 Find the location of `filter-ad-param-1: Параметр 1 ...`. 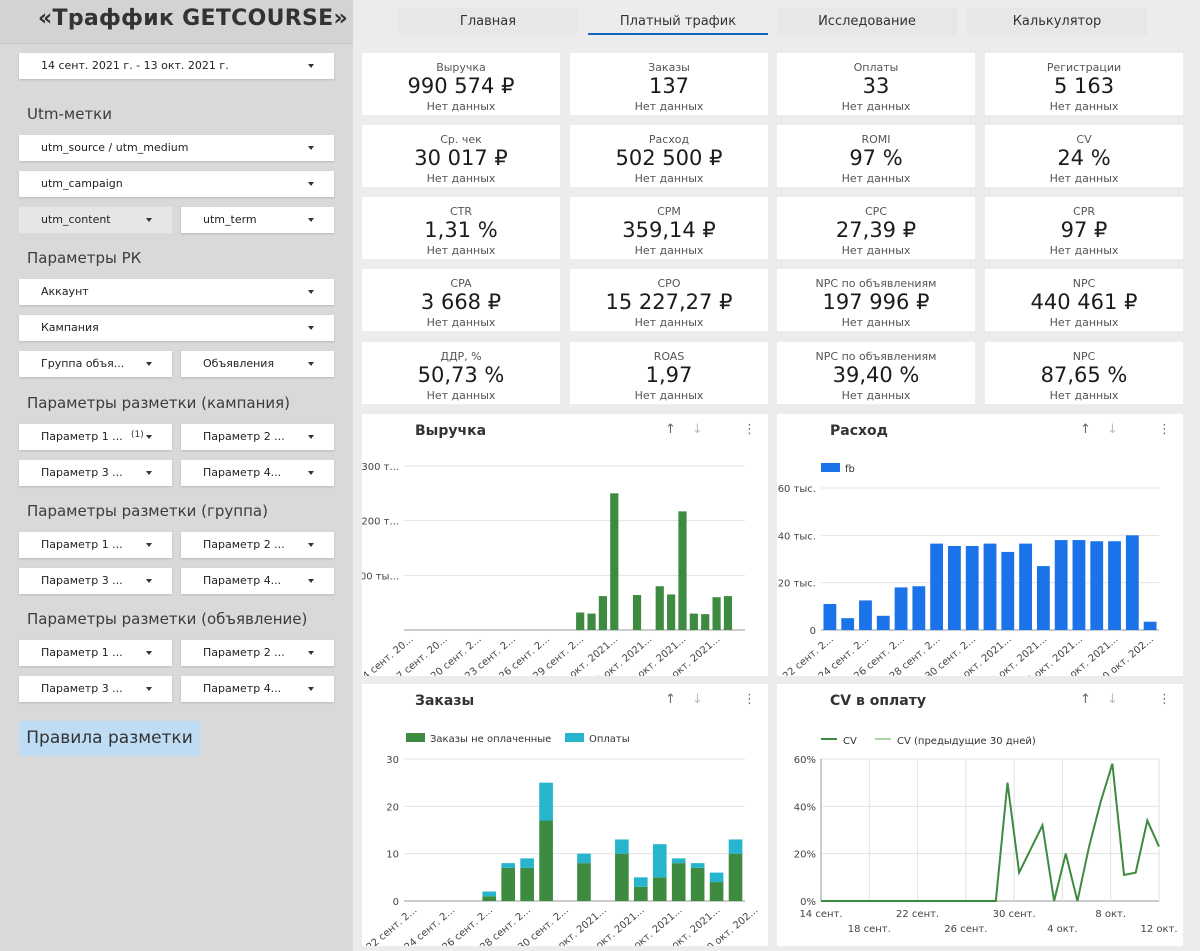

filter-ad-param-1: Параметр 1 ... is located at coordinates (95, 653).